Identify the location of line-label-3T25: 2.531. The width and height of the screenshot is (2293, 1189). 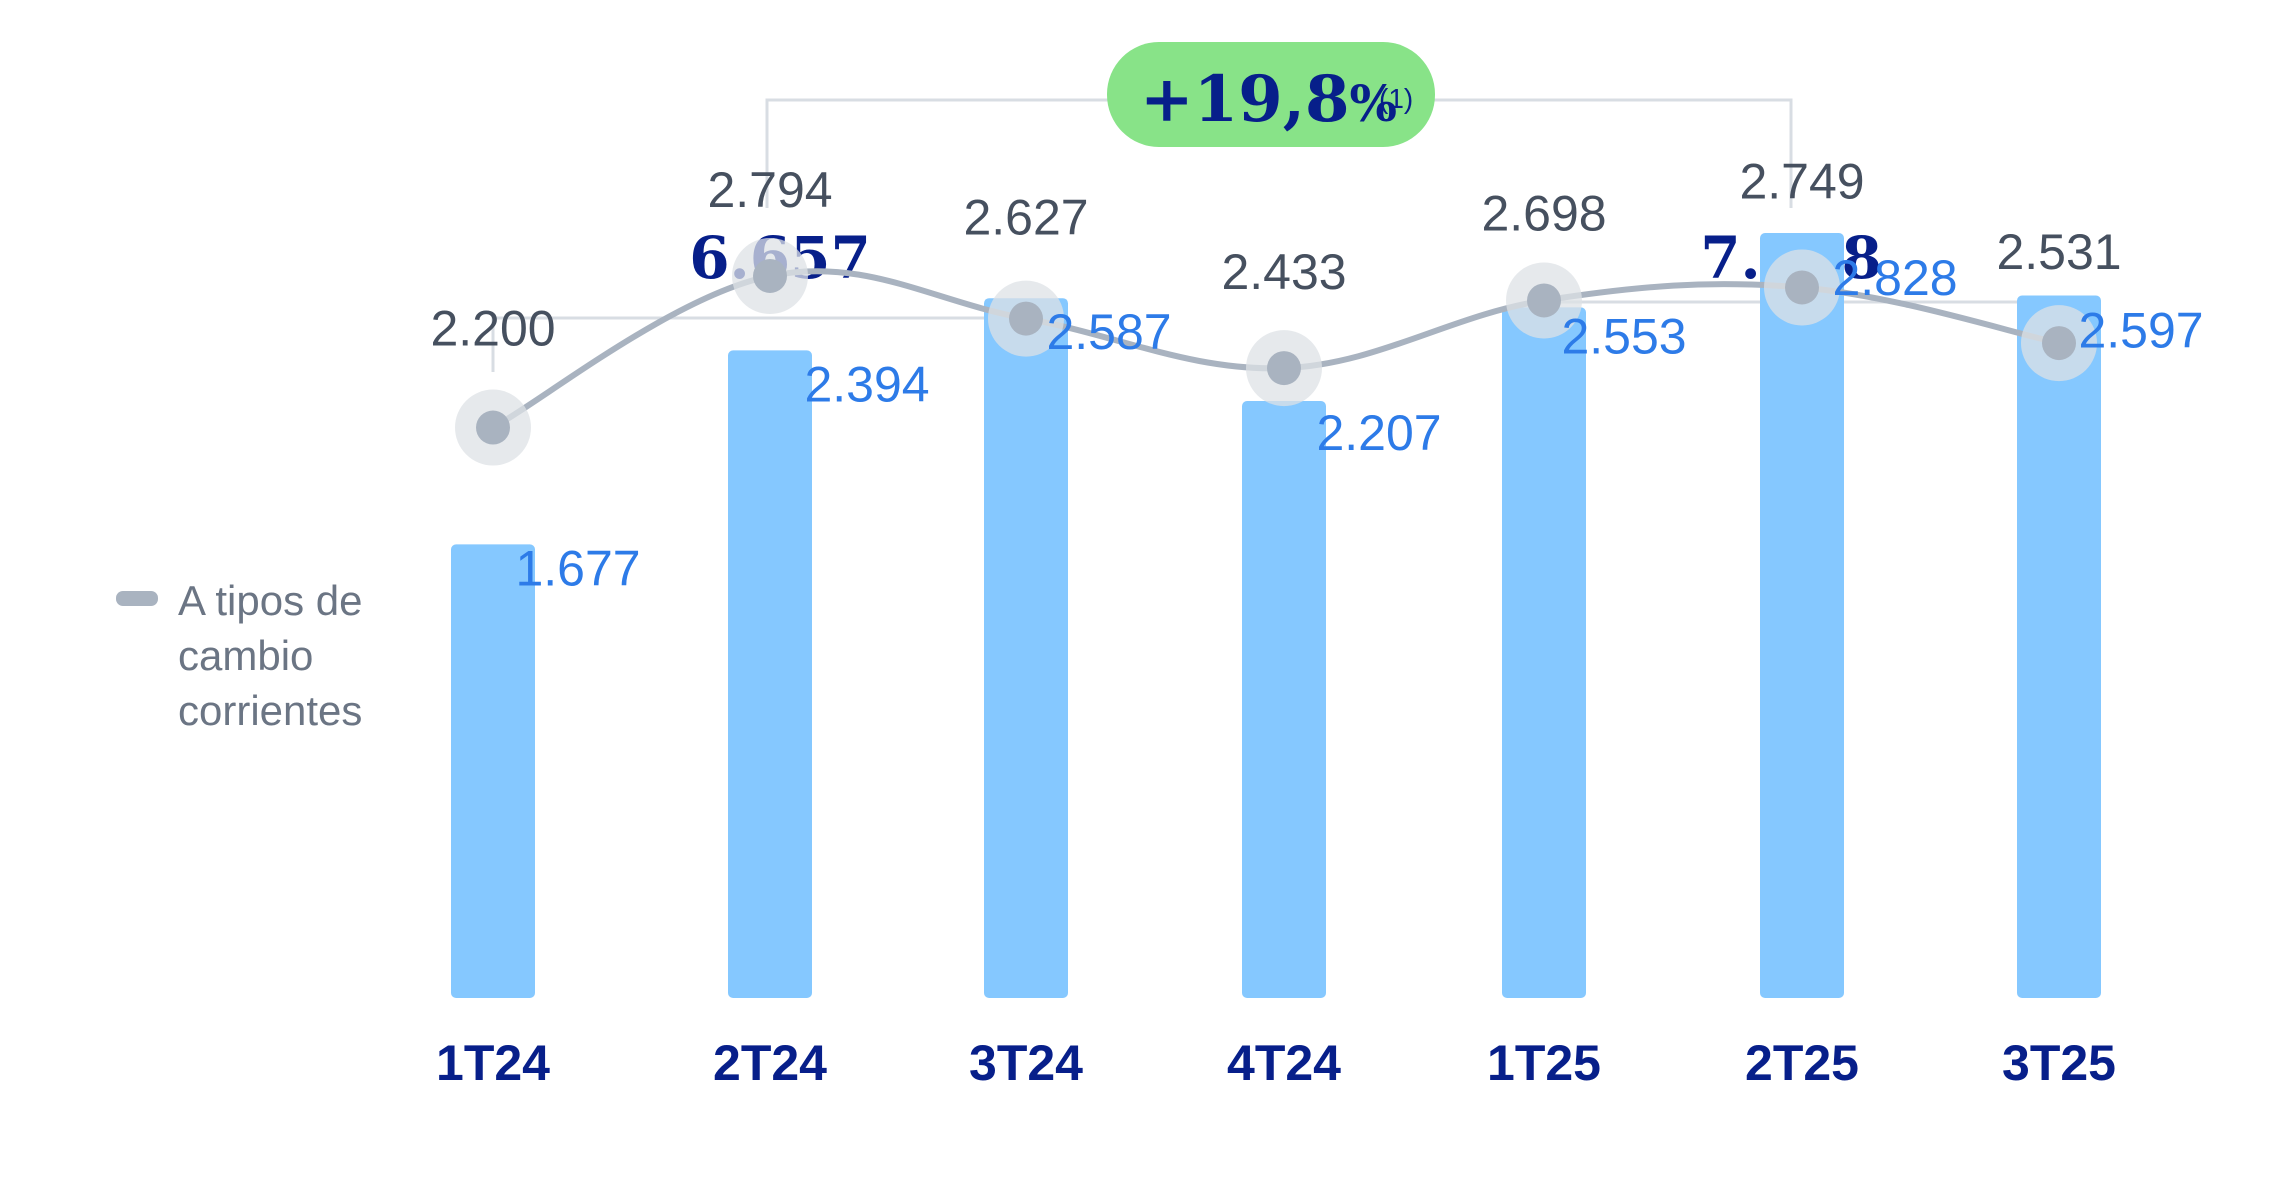
(2058, 252).